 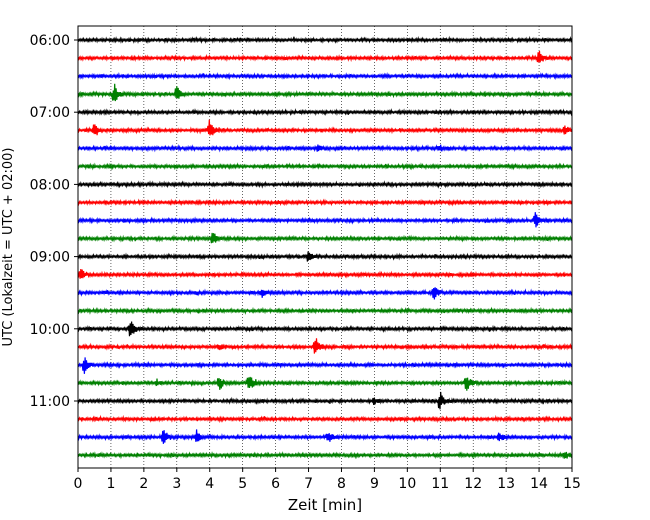 I want to click on x-tick-label: 9, so click(x=374, y=484).